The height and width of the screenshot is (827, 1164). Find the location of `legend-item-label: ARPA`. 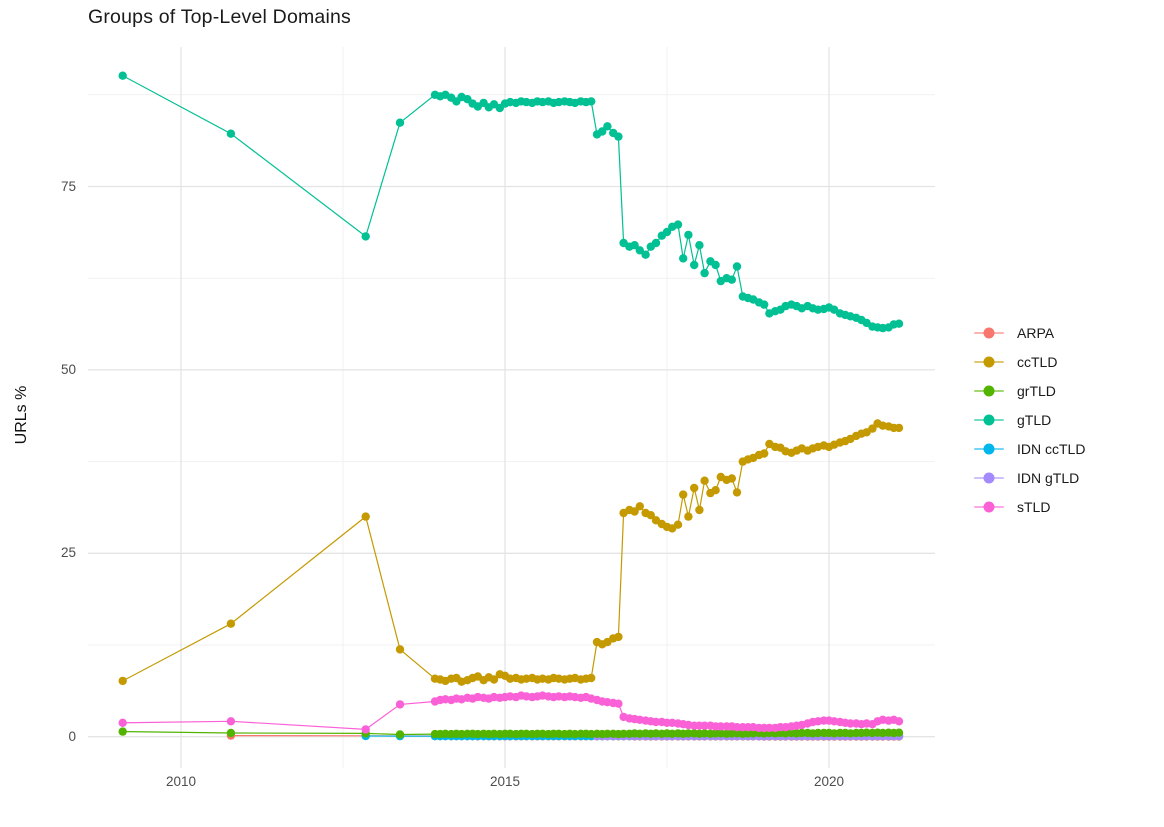

legend-item-label: ARPA is located at coordinates (1036, 332).